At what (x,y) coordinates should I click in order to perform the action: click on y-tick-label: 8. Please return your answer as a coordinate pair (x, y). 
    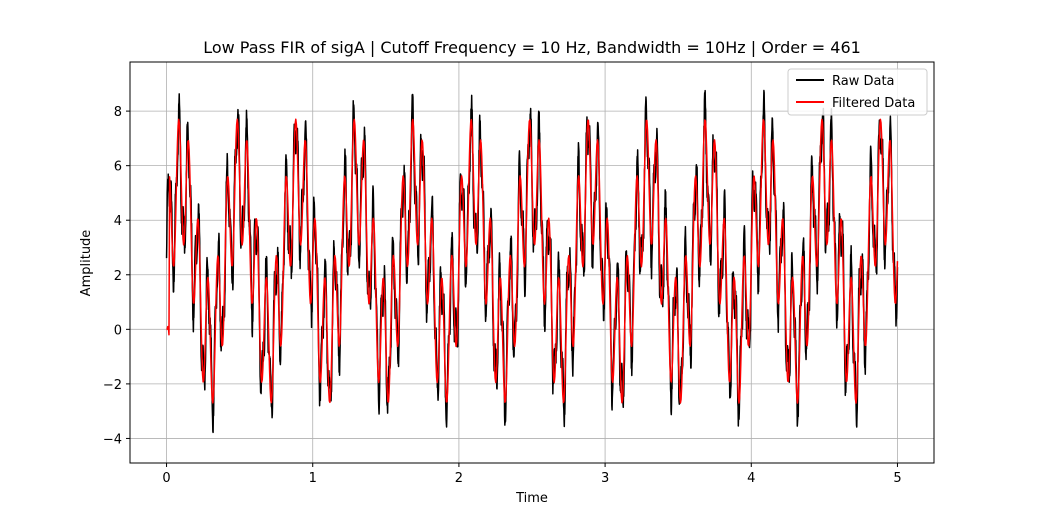
    Looking at the image, I should click on (118, 112).